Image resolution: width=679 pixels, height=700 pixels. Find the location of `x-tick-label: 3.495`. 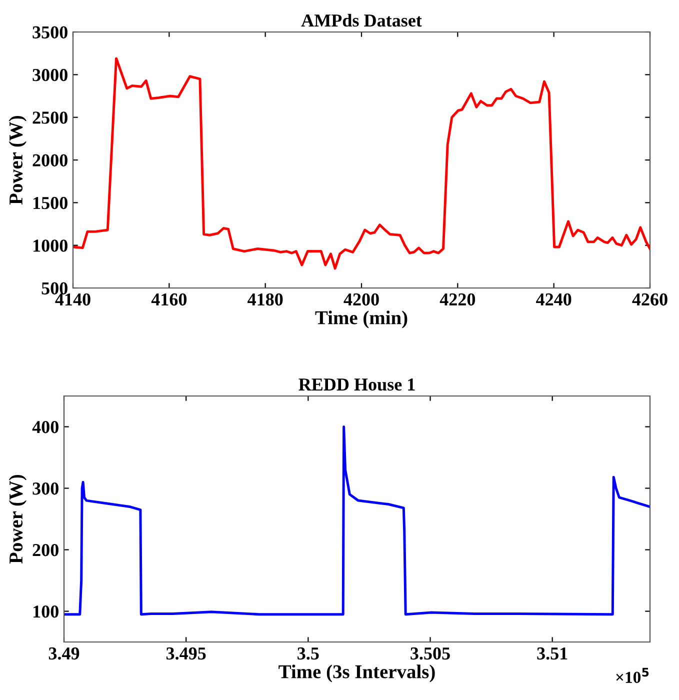

x-tick-label: 3.495 is located at coordinates (186, 653).